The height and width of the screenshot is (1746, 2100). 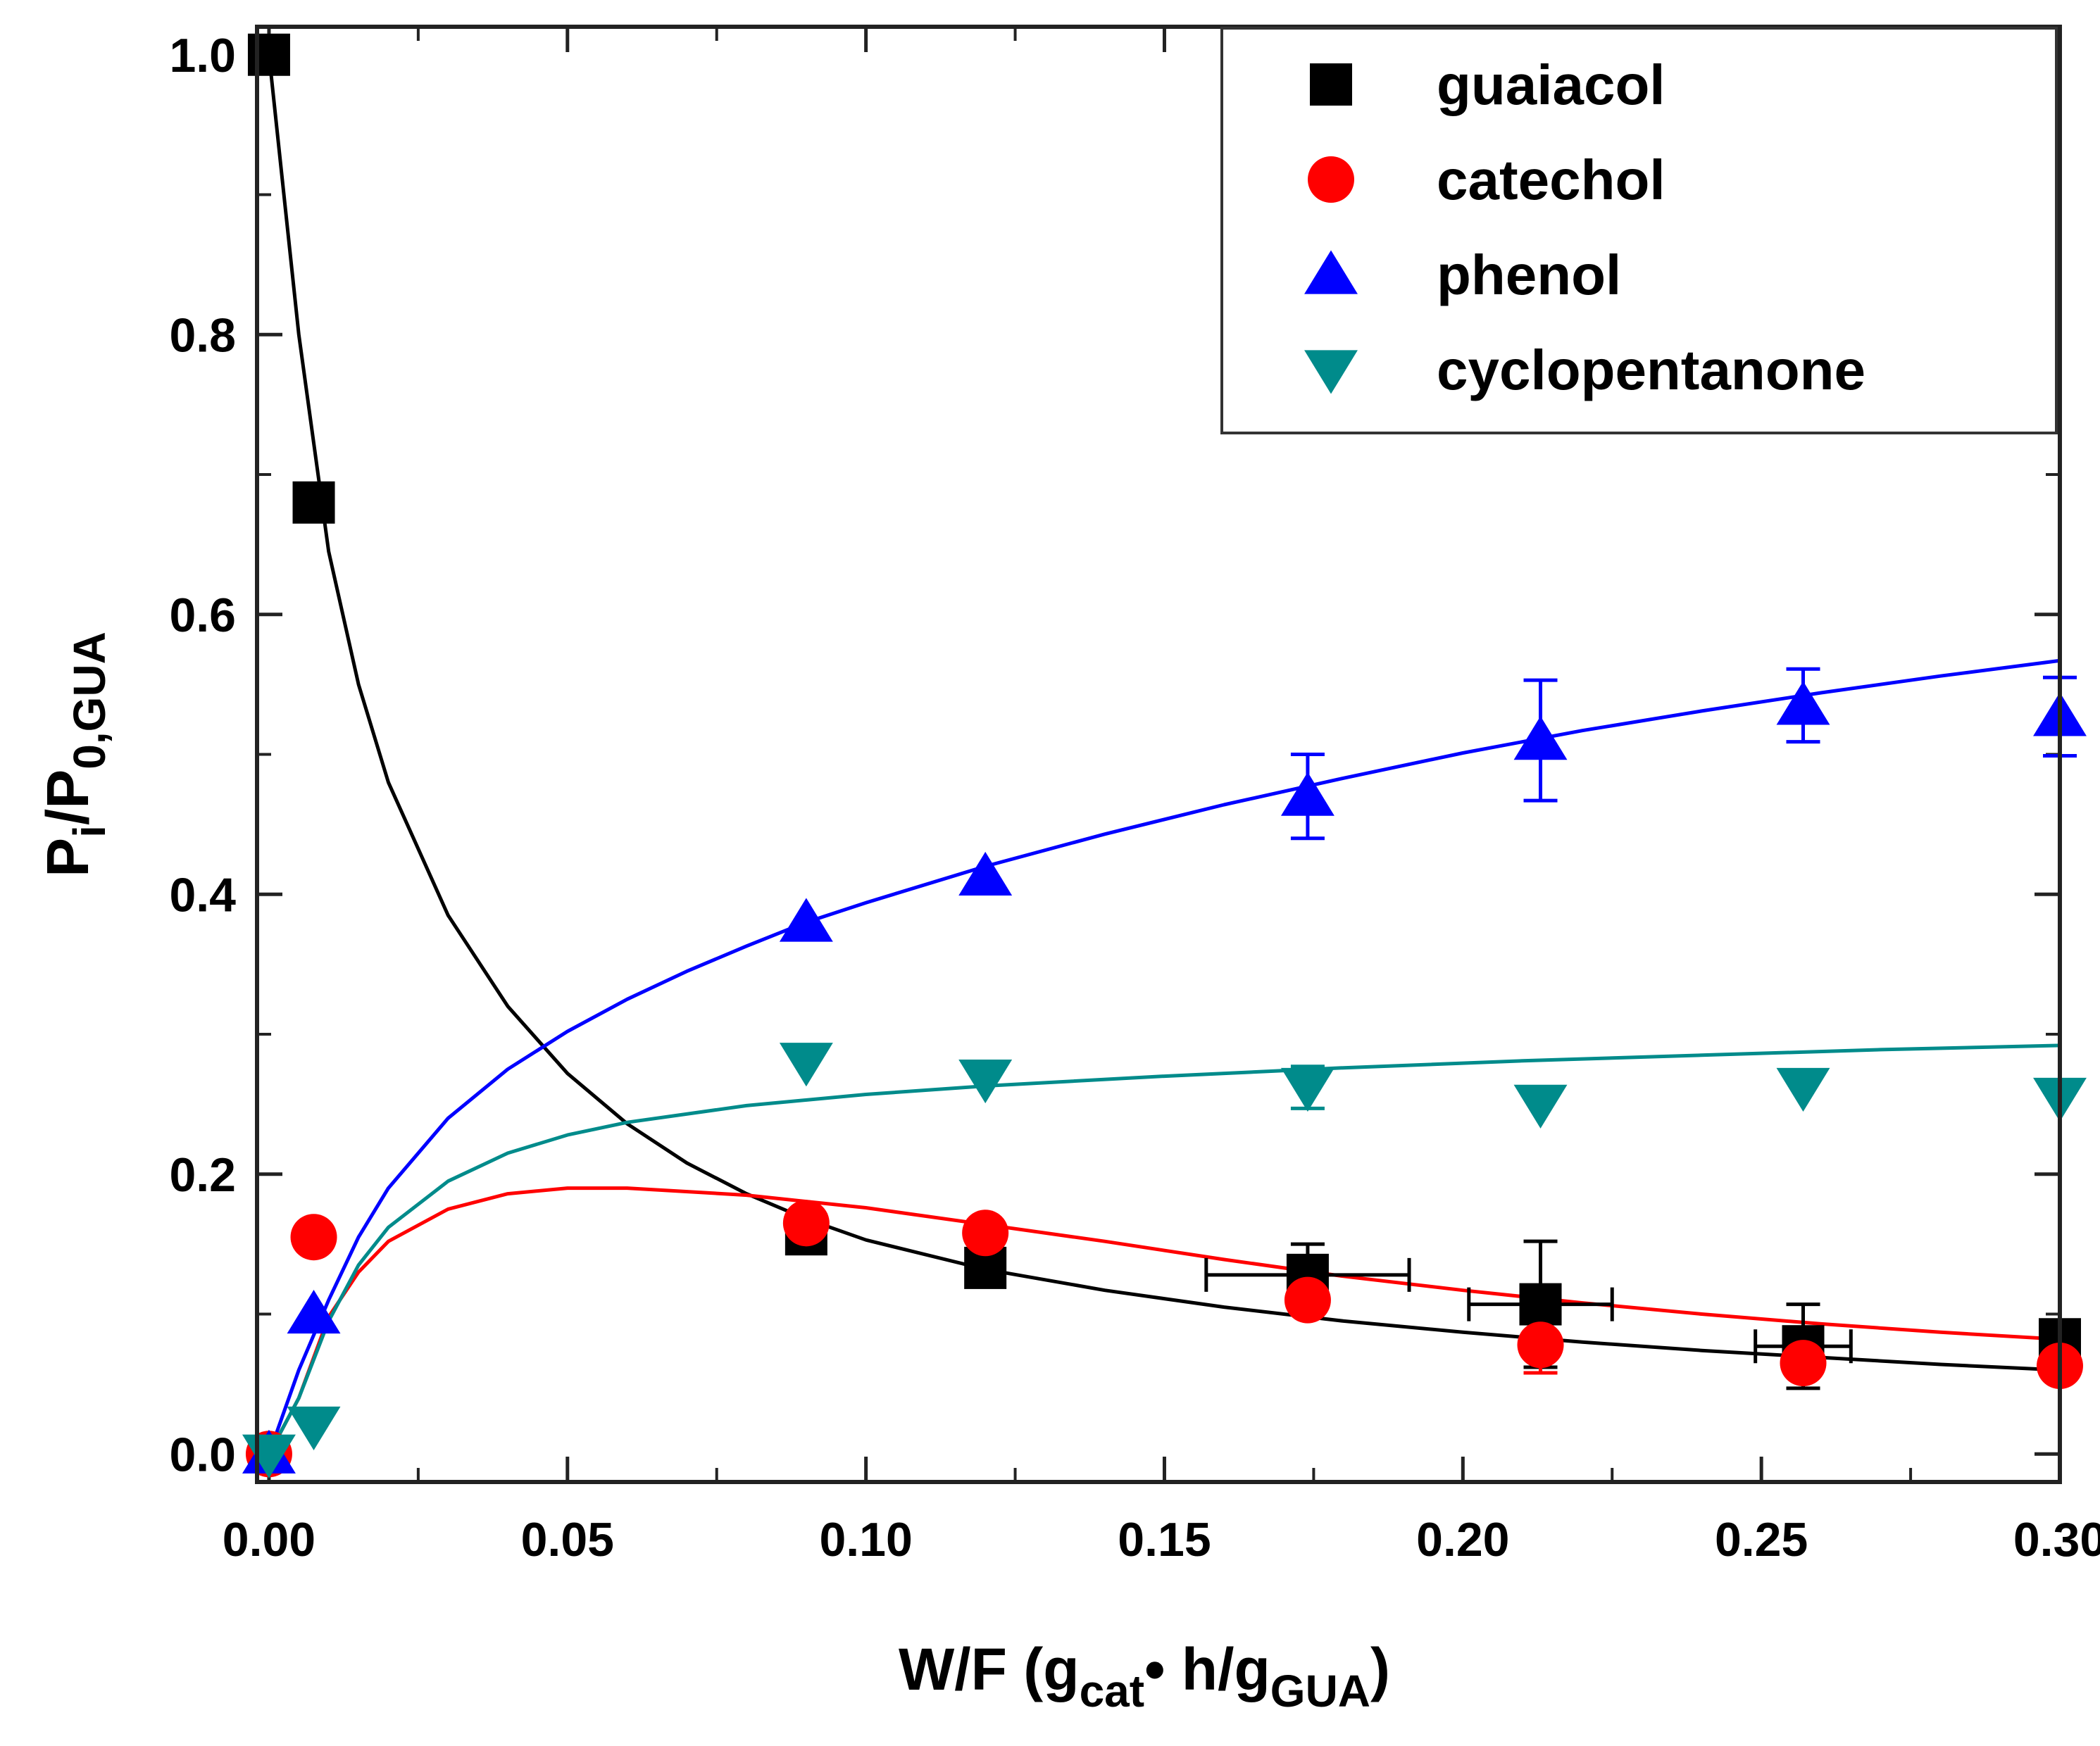 I want to click on y-axis-title: Pi/P0,GUA, so click(x=75, y=754).